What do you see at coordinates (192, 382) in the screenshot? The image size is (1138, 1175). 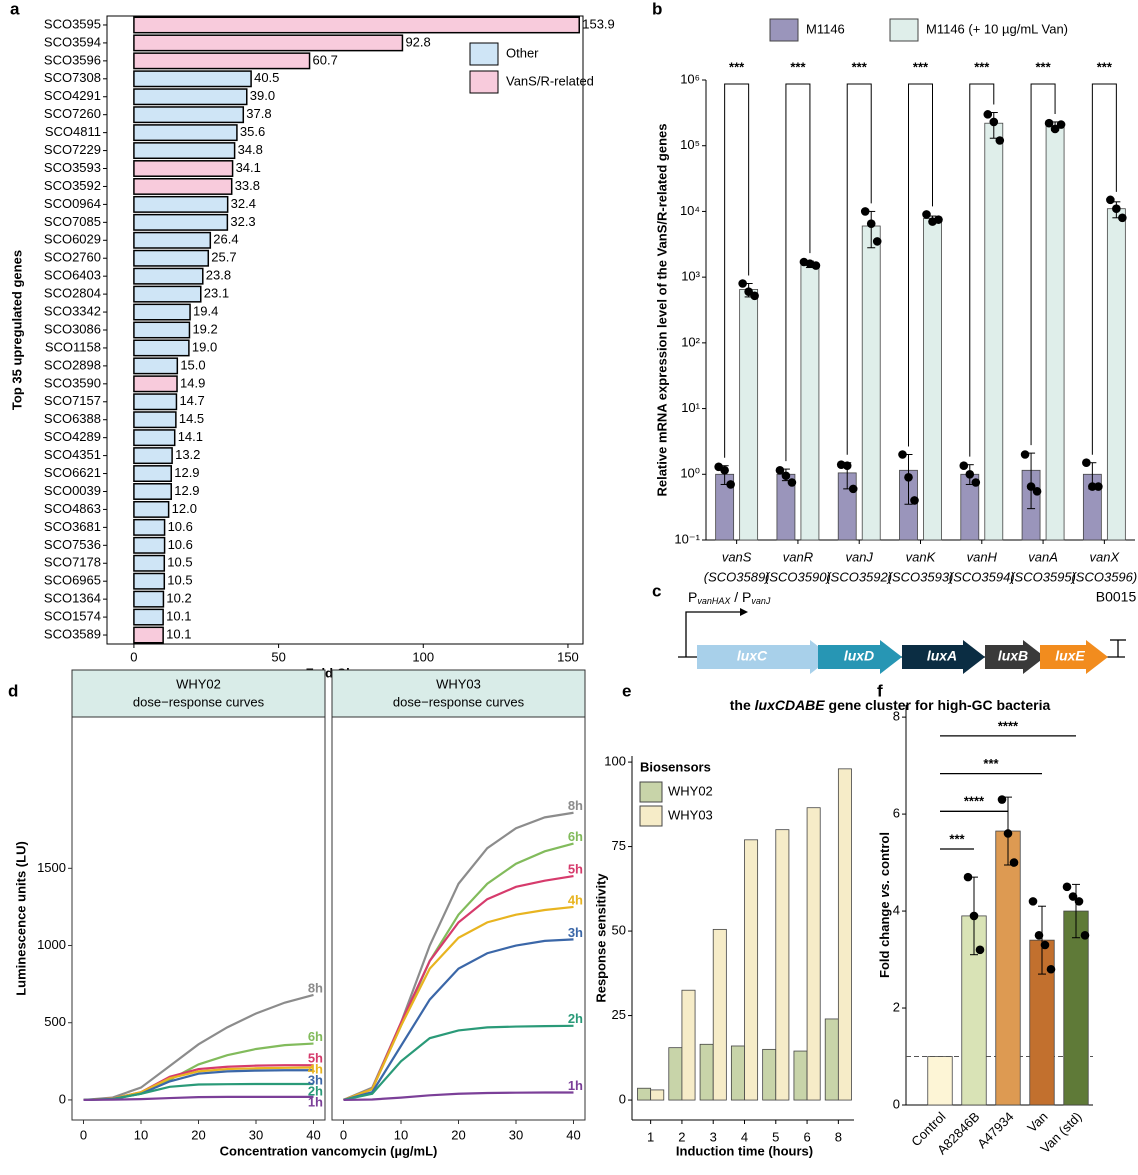 I see `data-label: 14.9` at bounding box center [192, 382].